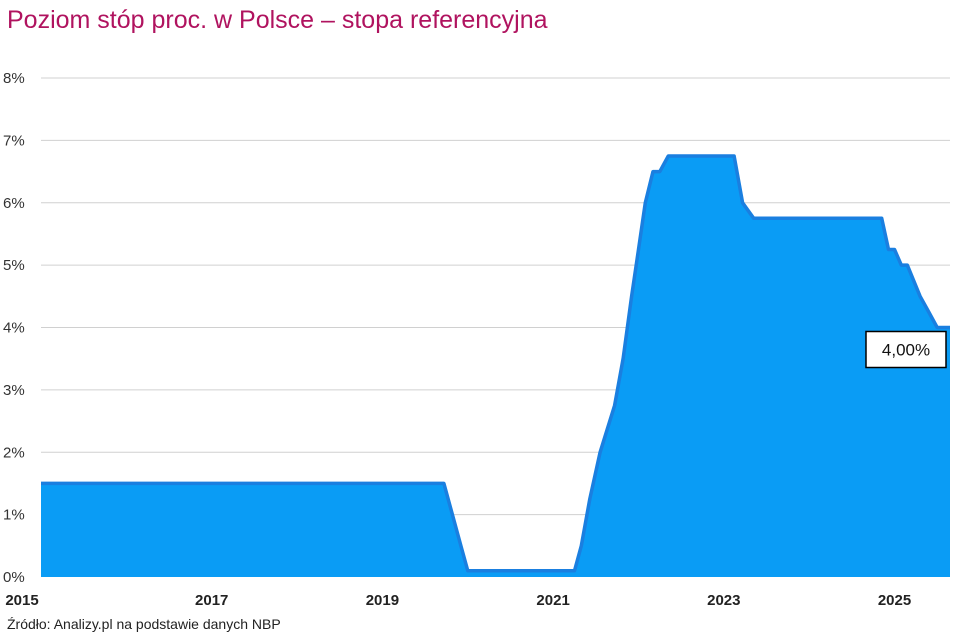  I want to click on y-tick-label: 7%, so click(14, 140).